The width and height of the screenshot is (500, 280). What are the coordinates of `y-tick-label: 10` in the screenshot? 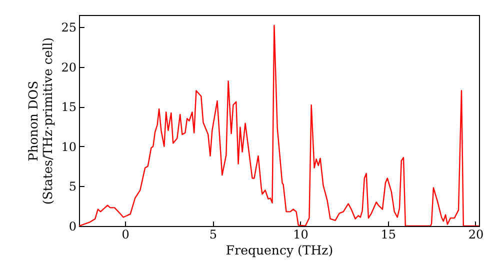 It's located at (68, 147).